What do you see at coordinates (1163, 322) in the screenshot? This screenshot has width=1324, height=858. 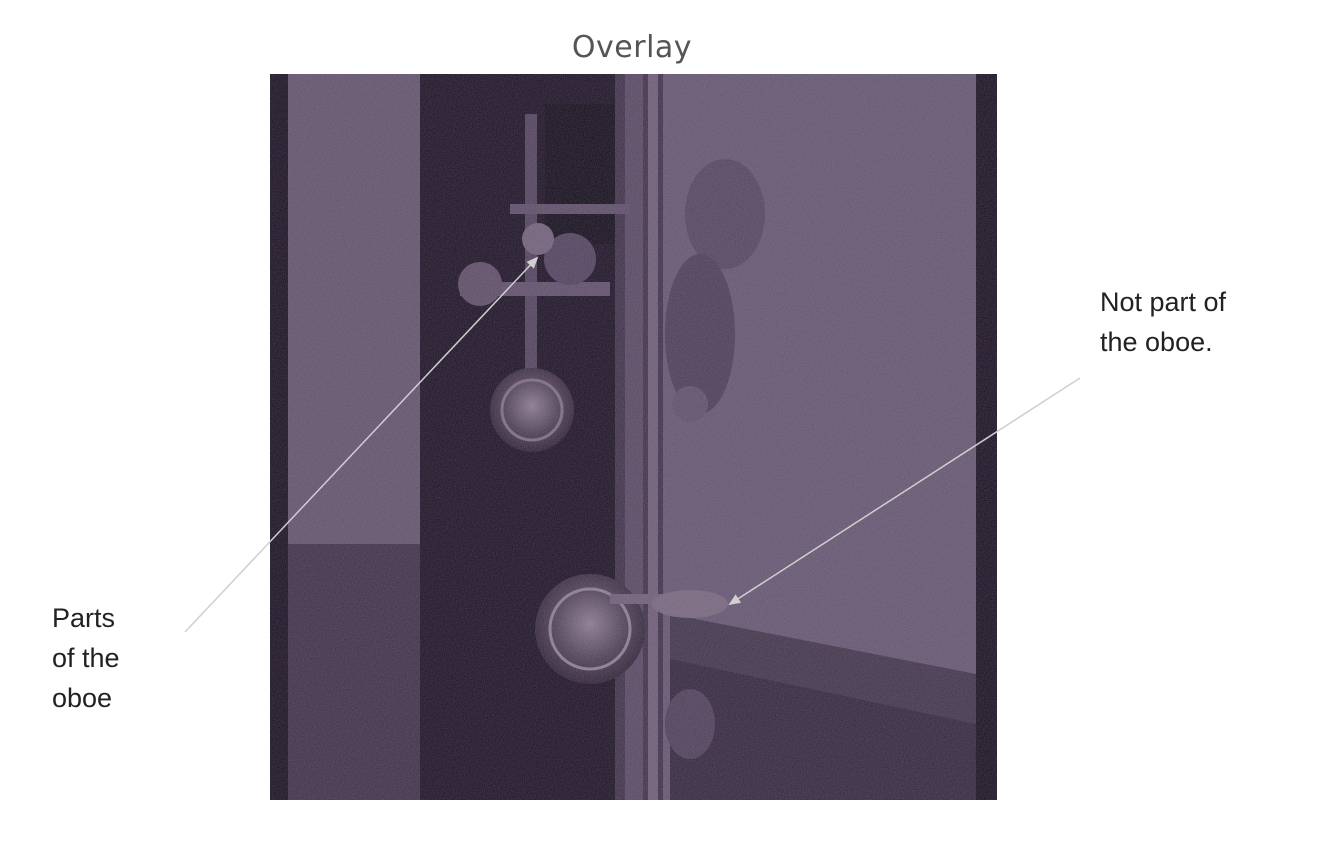 I see `label-not-part-of-oboe: Not part of the oboe.` at bounding box center [1163, 322].